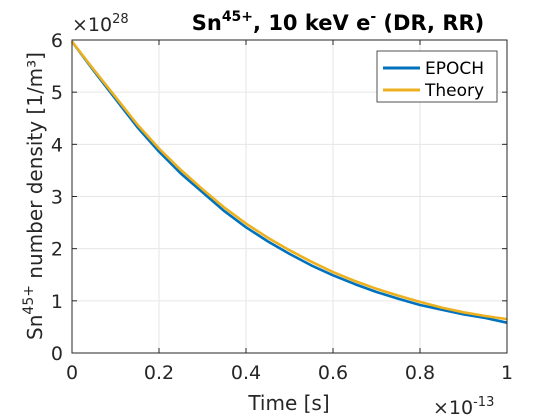  I want to click on x-tick-label: 1, so click(507, 373).